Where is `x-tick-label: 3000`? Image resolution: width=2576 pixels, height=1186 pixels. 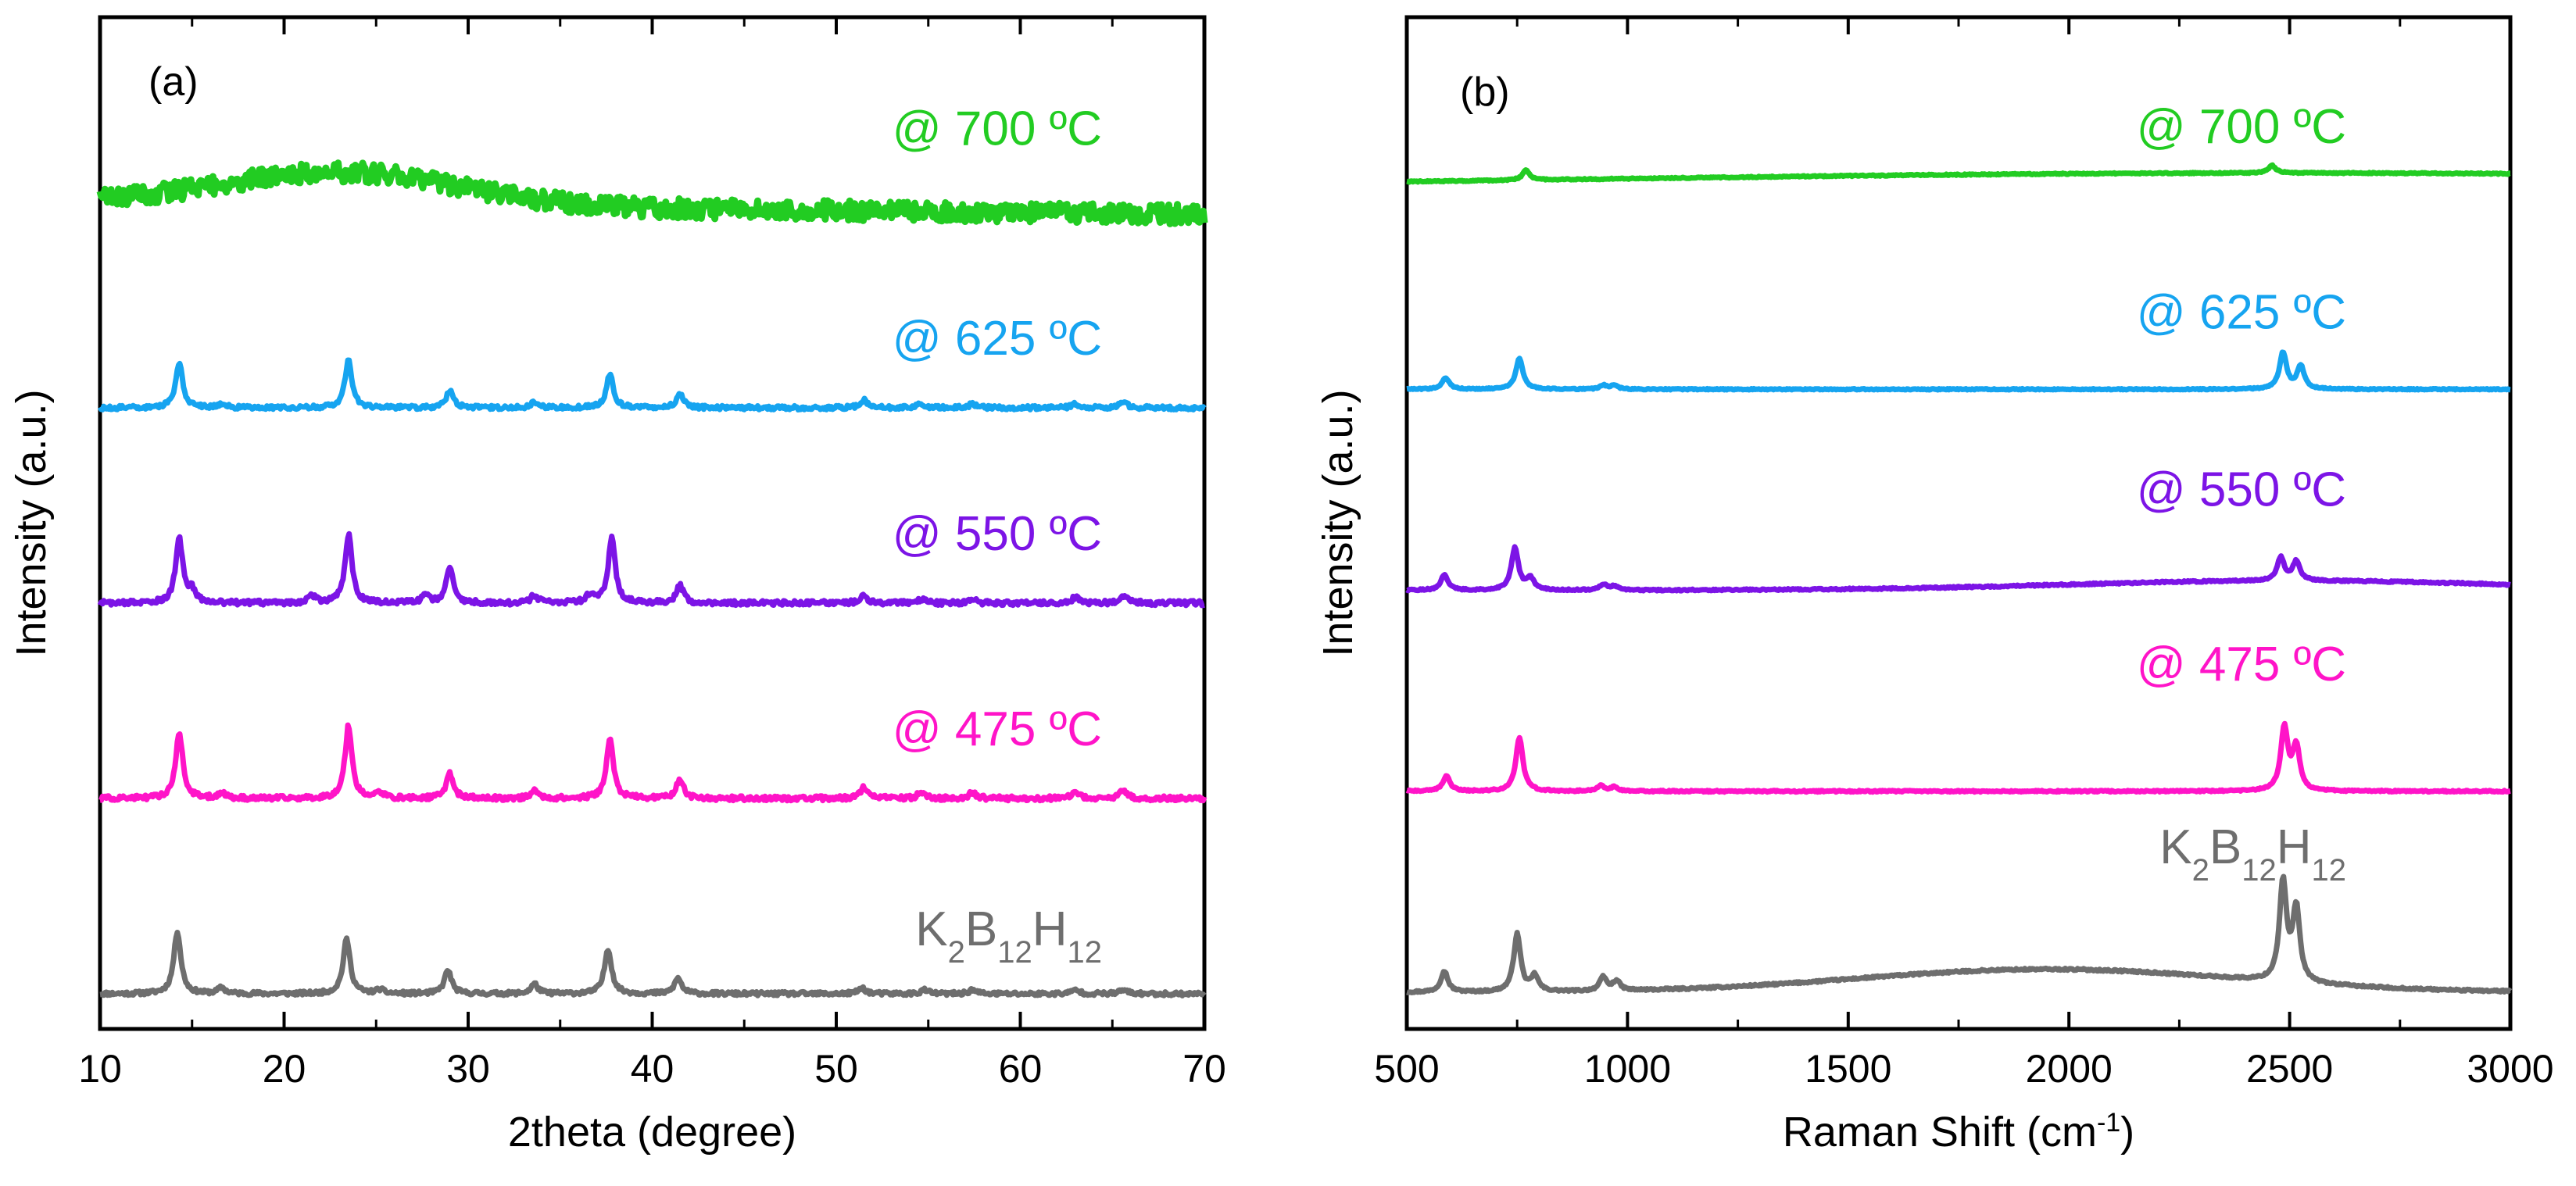
x-tick-label: 3000 is located at coordinates (2510, 1069).